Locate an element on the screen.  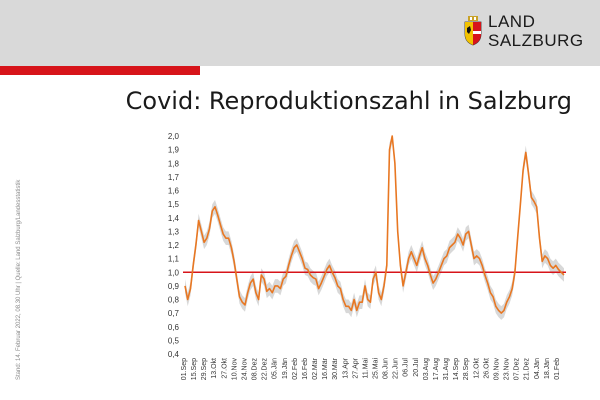
x-tick-label: 03.Aug is located at coordinates (426, 369).